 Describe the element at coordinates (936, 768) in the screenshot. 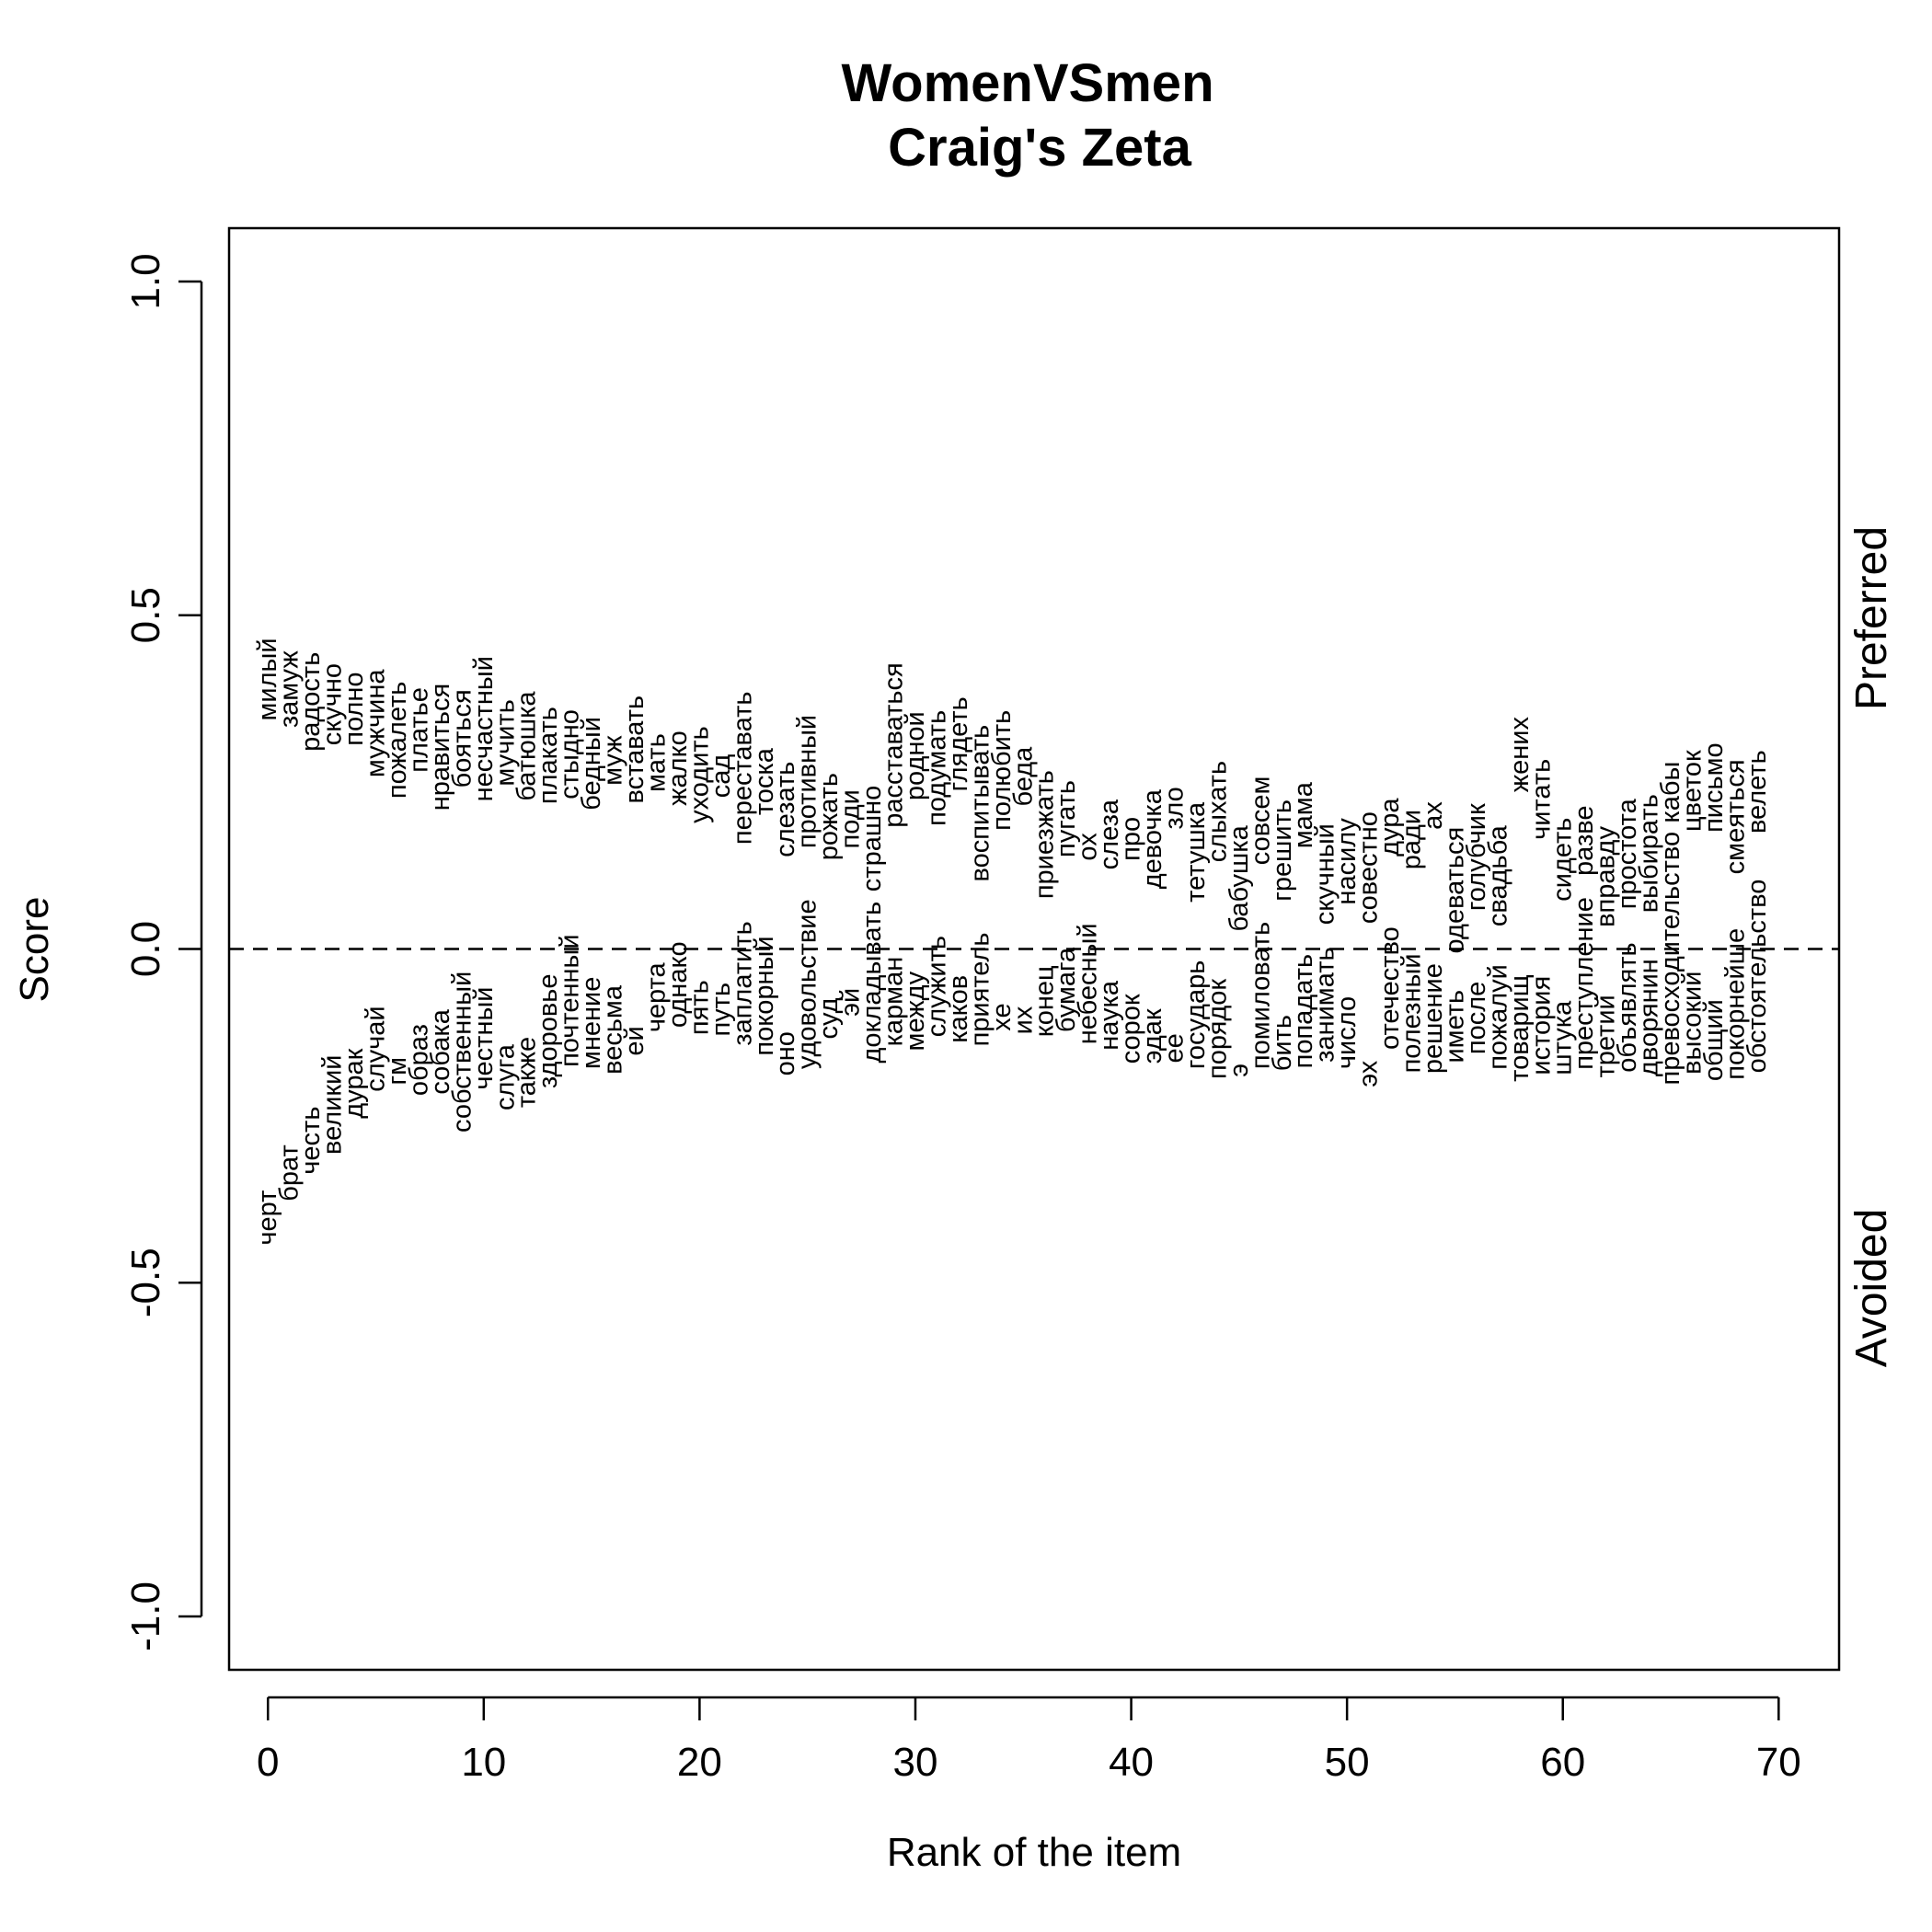

I see `word-label: подумать` at that location.